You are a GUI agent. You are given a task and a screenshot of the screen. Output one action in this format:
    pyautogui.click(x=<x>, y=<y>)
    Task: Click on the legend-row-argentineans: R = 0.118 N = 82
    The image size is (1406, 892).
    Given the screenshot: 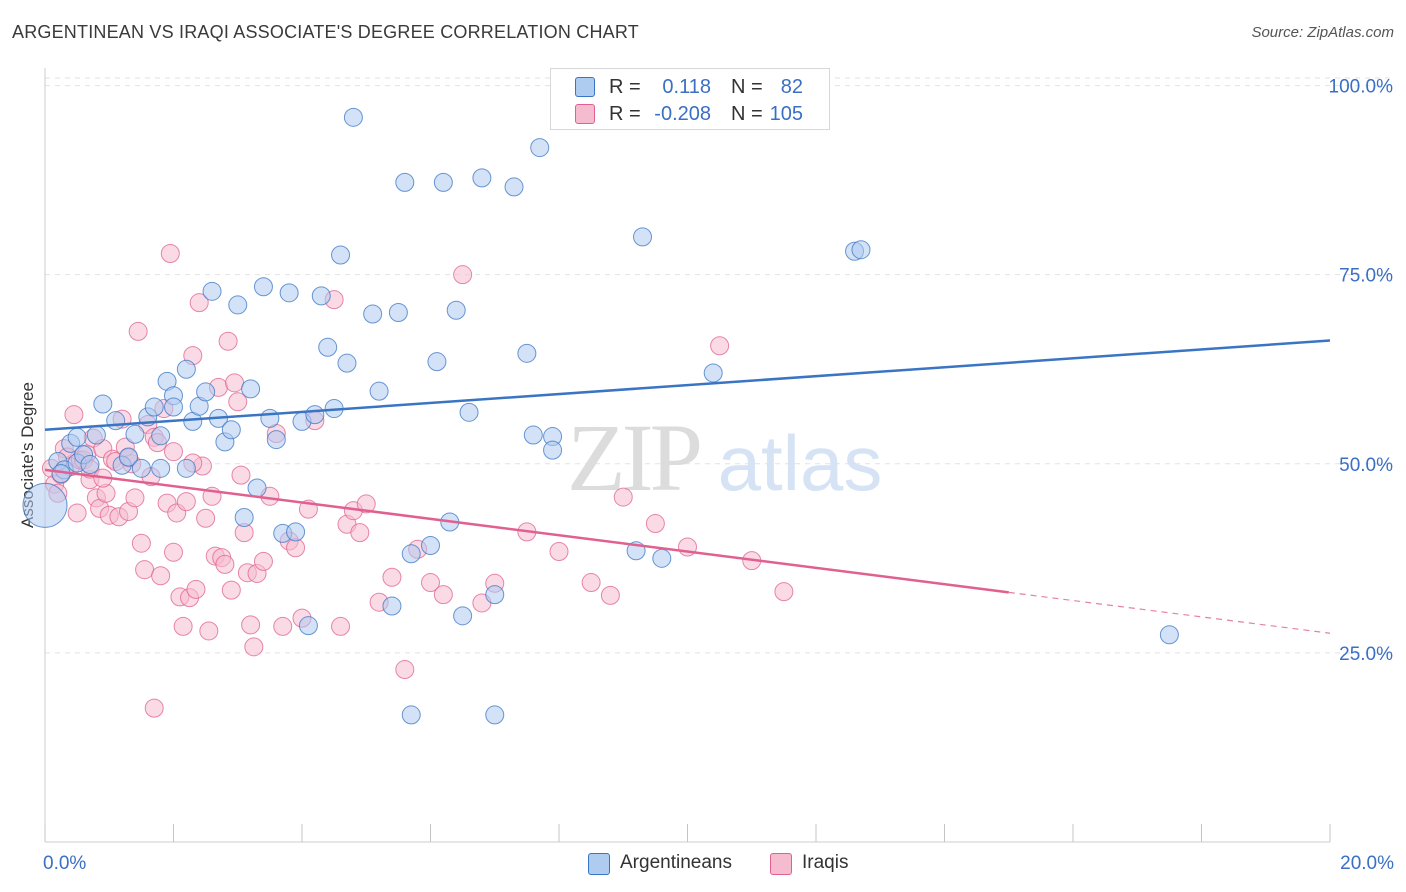 What is the action you would take?
    pyautogui.click(x=690, y=87)
    